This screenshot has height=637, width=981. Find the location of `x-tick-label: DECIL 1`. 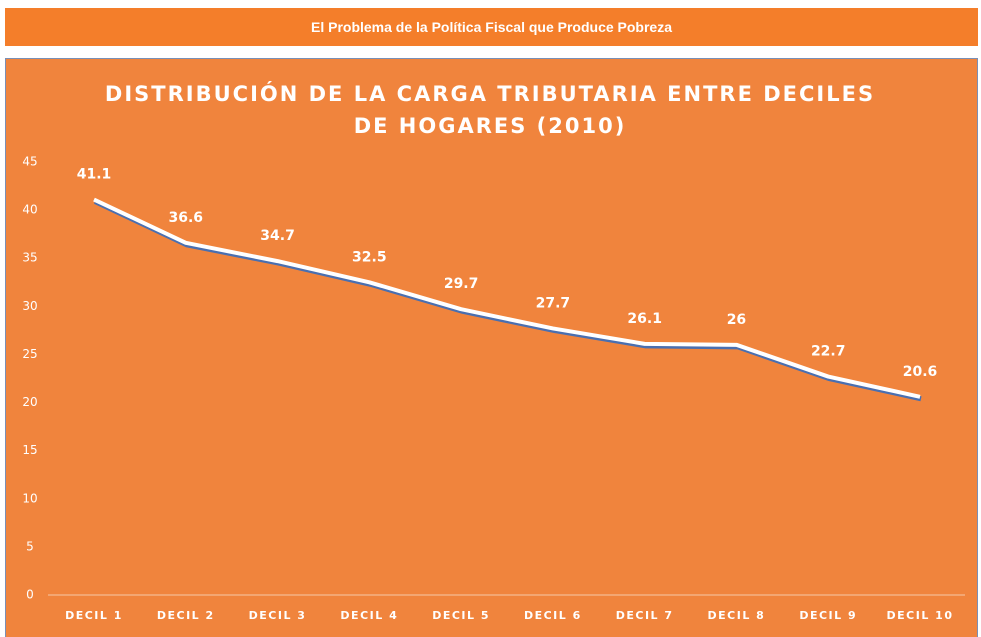

x-tick-label: DECIL 1 is located at coordinates (94, 615).